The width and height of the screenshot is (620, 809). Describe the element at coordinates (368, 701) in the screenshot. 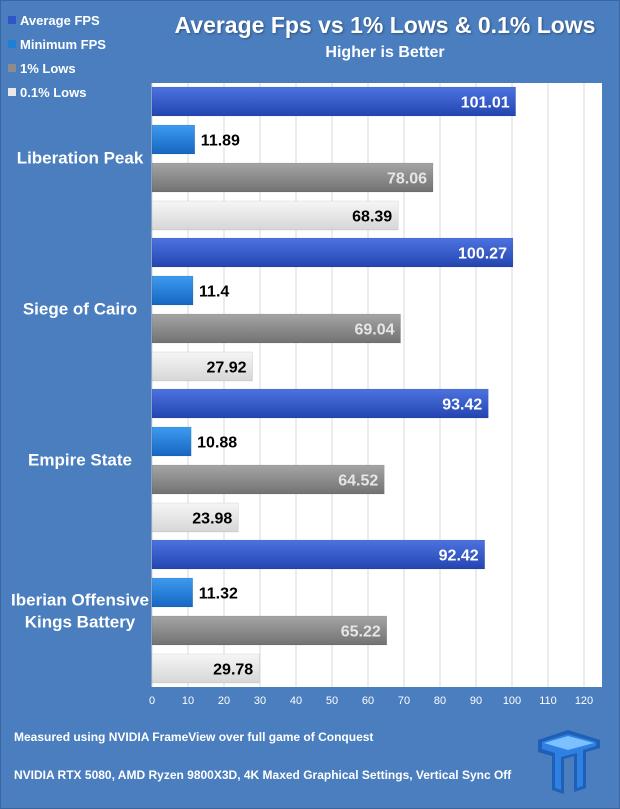

I see `x-tick-label: 60` at that location.